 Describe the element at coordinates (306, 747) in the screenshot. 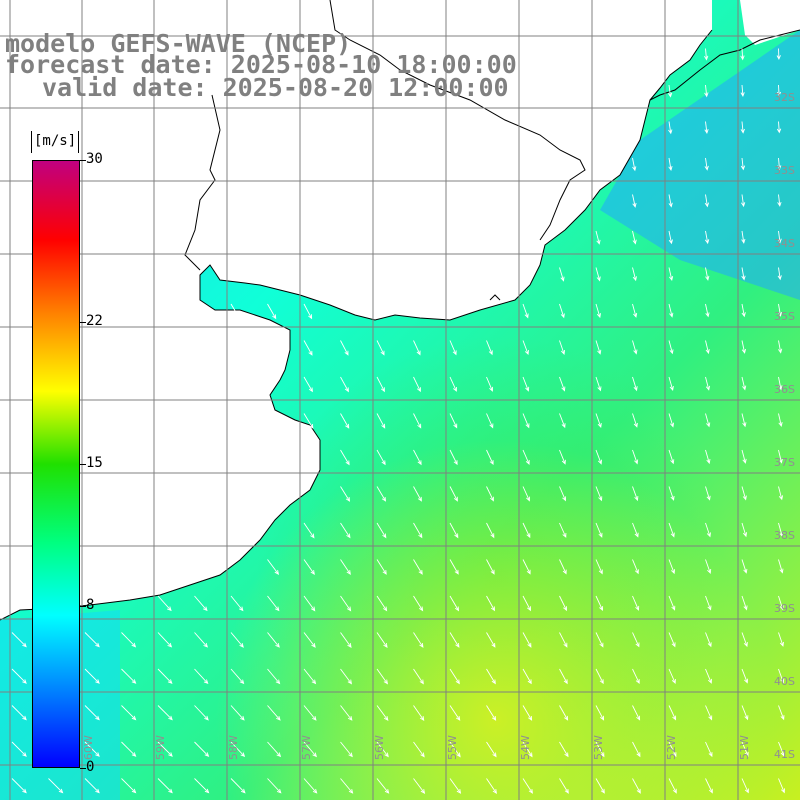

I see `longitude-label: 57W` at that location.